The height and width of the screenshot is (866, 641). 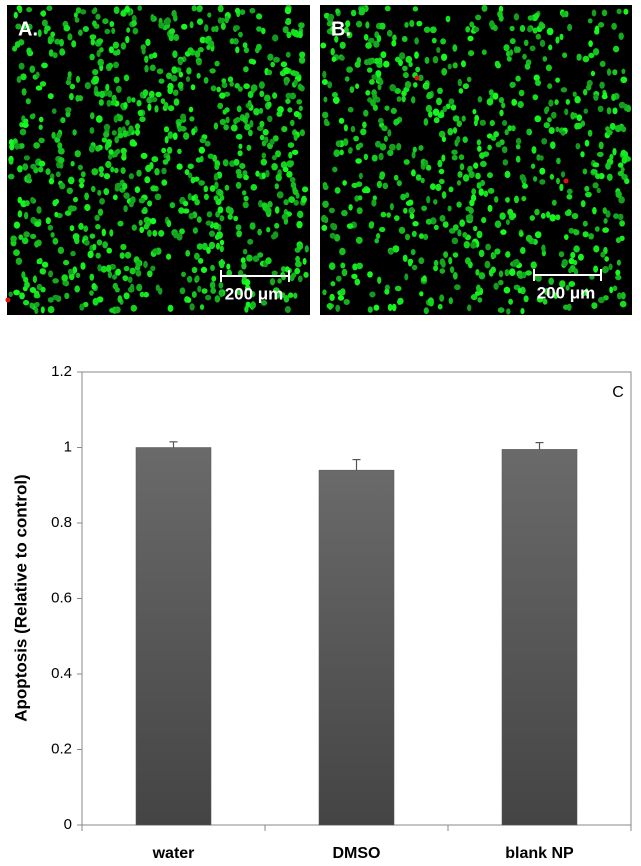 What do you see at coordinates (417, 78) in the screenshot?
I see `apoptotic-cell` at bounding box center [417, 78].